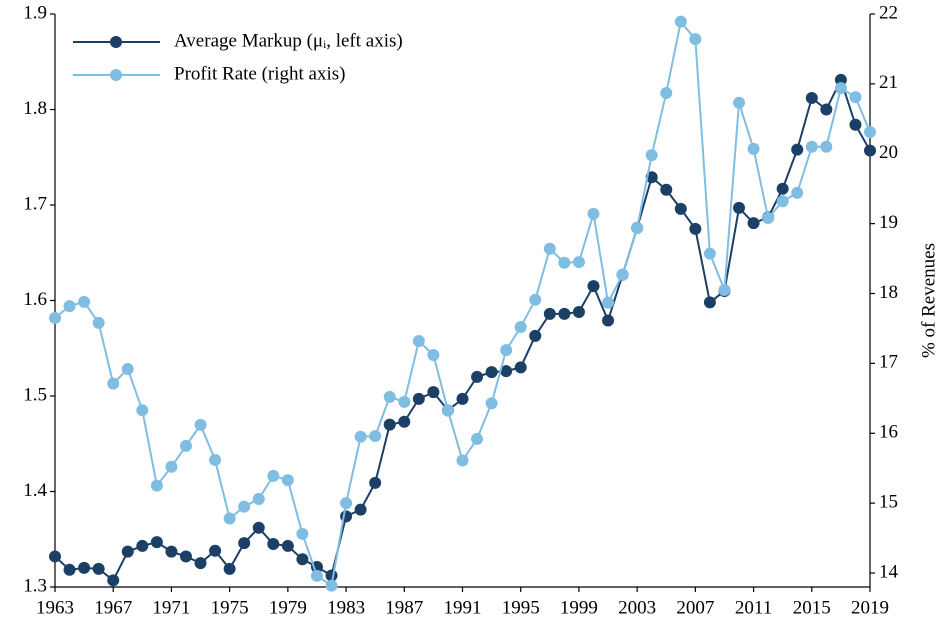 The image size is (943, 635). What do you see at coordinates (889, 571) in the screenshot?
I see `y2-tick-label: 14` at bounding box center [889, 571].